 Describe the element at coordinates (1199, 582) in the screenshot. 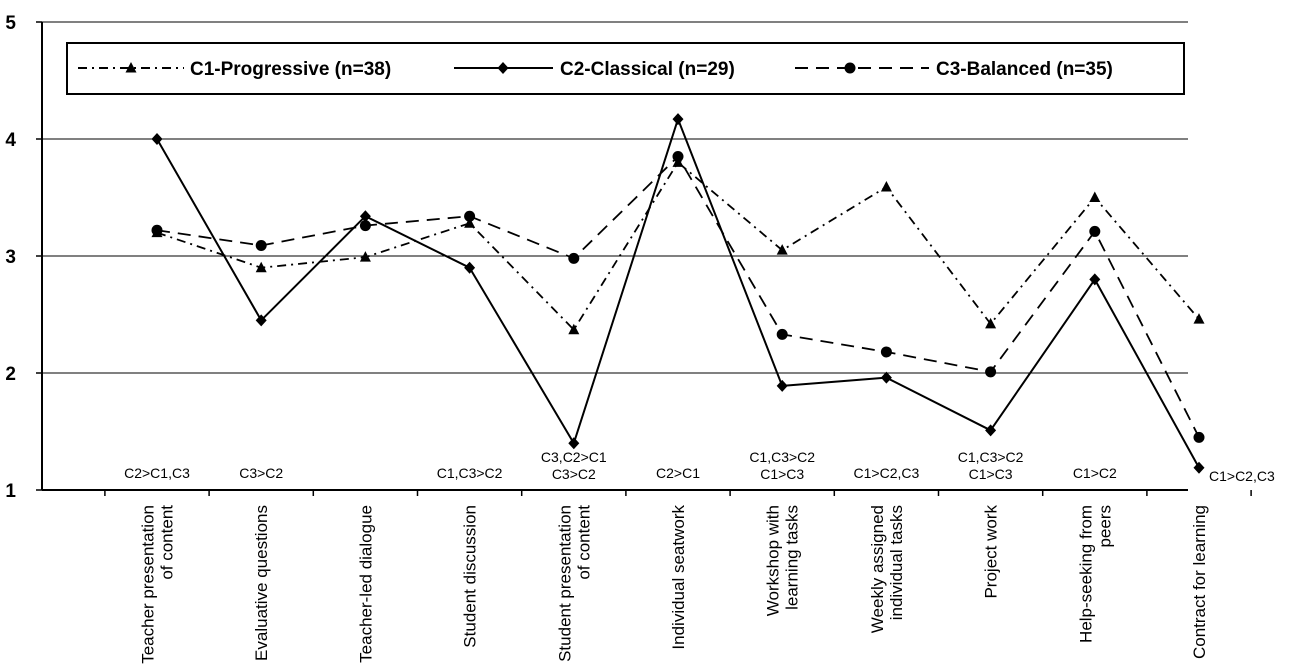

I see `category-label: Contract for learning` at that location.